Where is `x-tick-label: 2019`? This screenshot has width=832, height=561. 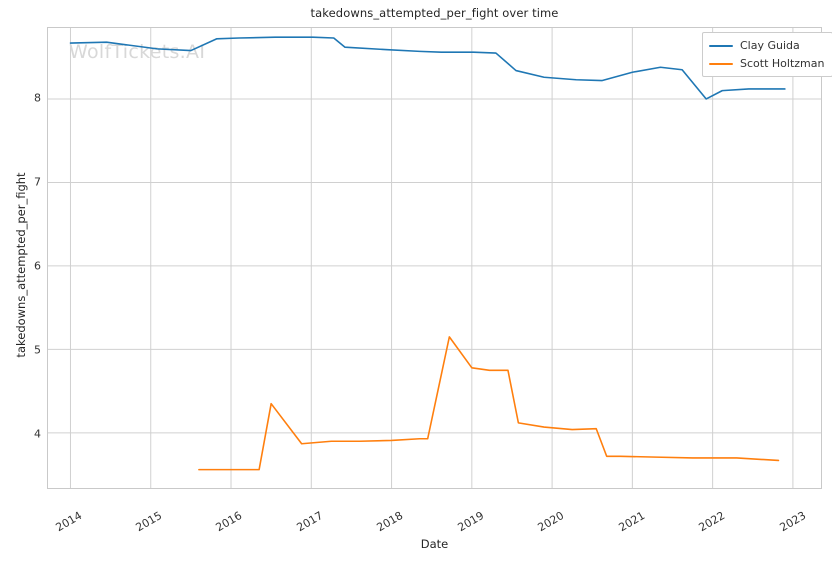 x-tick-label: 2019 is located at coordinates (471, 522).